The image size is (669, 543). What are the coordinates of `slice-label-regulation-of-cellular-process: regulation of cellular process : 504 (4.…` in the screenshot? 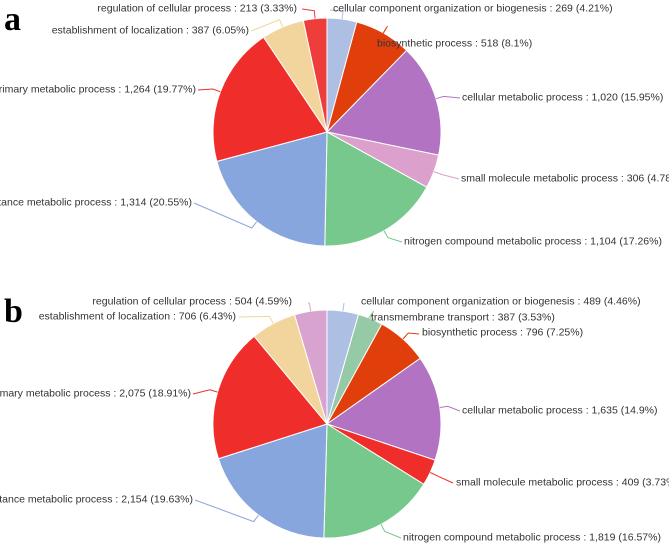 It's located at (192, 302).